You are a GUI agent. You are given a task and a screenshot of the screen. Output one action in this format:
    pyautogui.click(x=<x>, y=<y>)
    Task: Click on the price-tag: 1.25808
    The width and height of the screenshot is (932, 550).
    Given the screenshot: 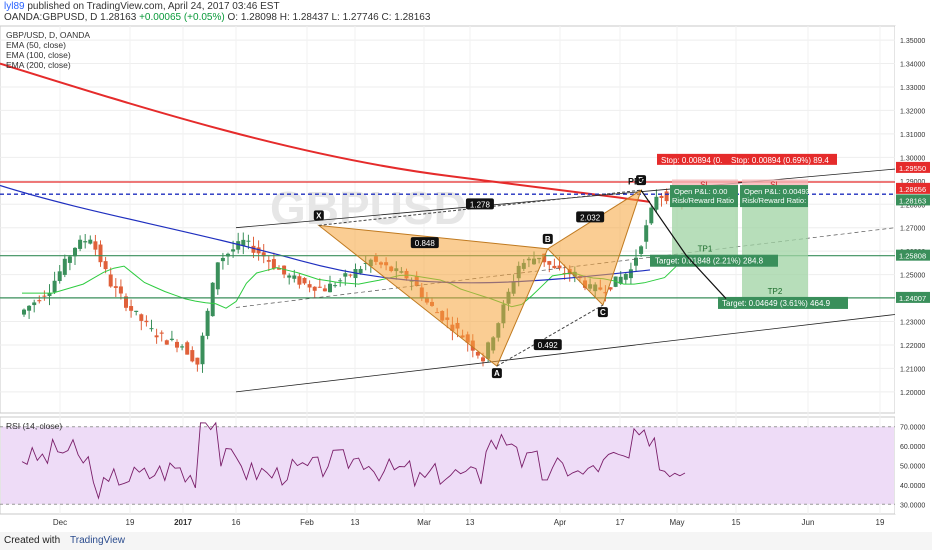 What is the action you would take?
    pyautogui.click(x=912, y=256)
    